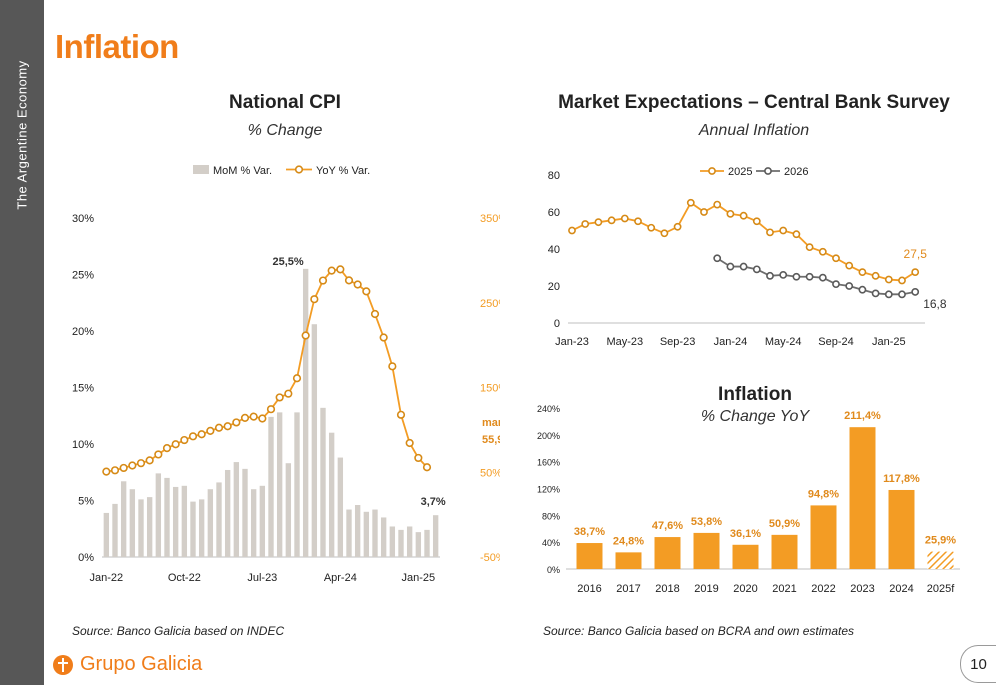  Describe the element at coordinates (916, 254) in the screenshot. I see `series-2025-last-label: 27,5` at that location.